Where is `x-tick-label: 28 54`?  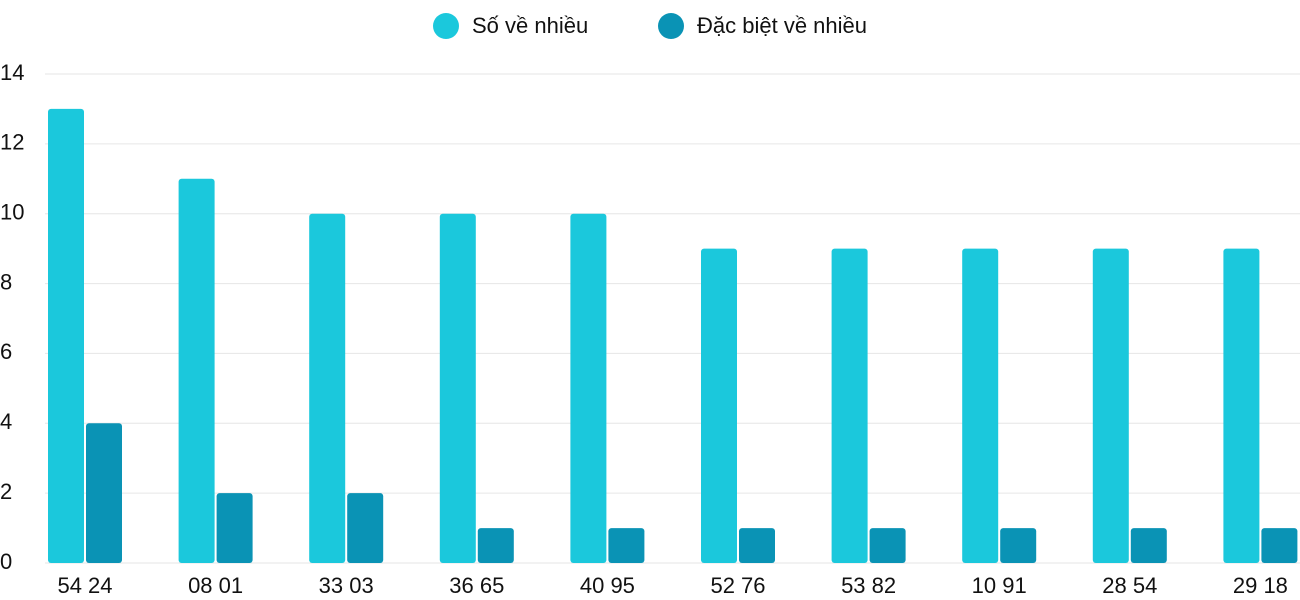
x-tick-label: 28 54 is located at coordinates (1129, 585).